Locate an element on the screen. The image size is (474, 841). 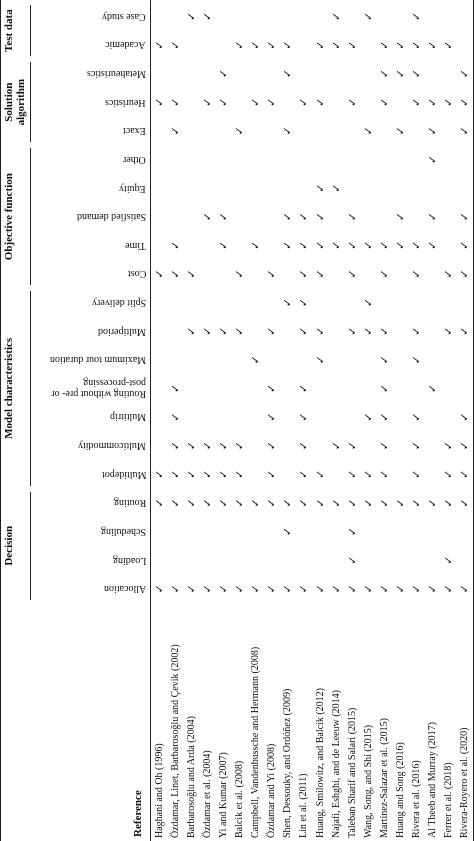
column-header: Scheduling is located at coordinates (89, 531).